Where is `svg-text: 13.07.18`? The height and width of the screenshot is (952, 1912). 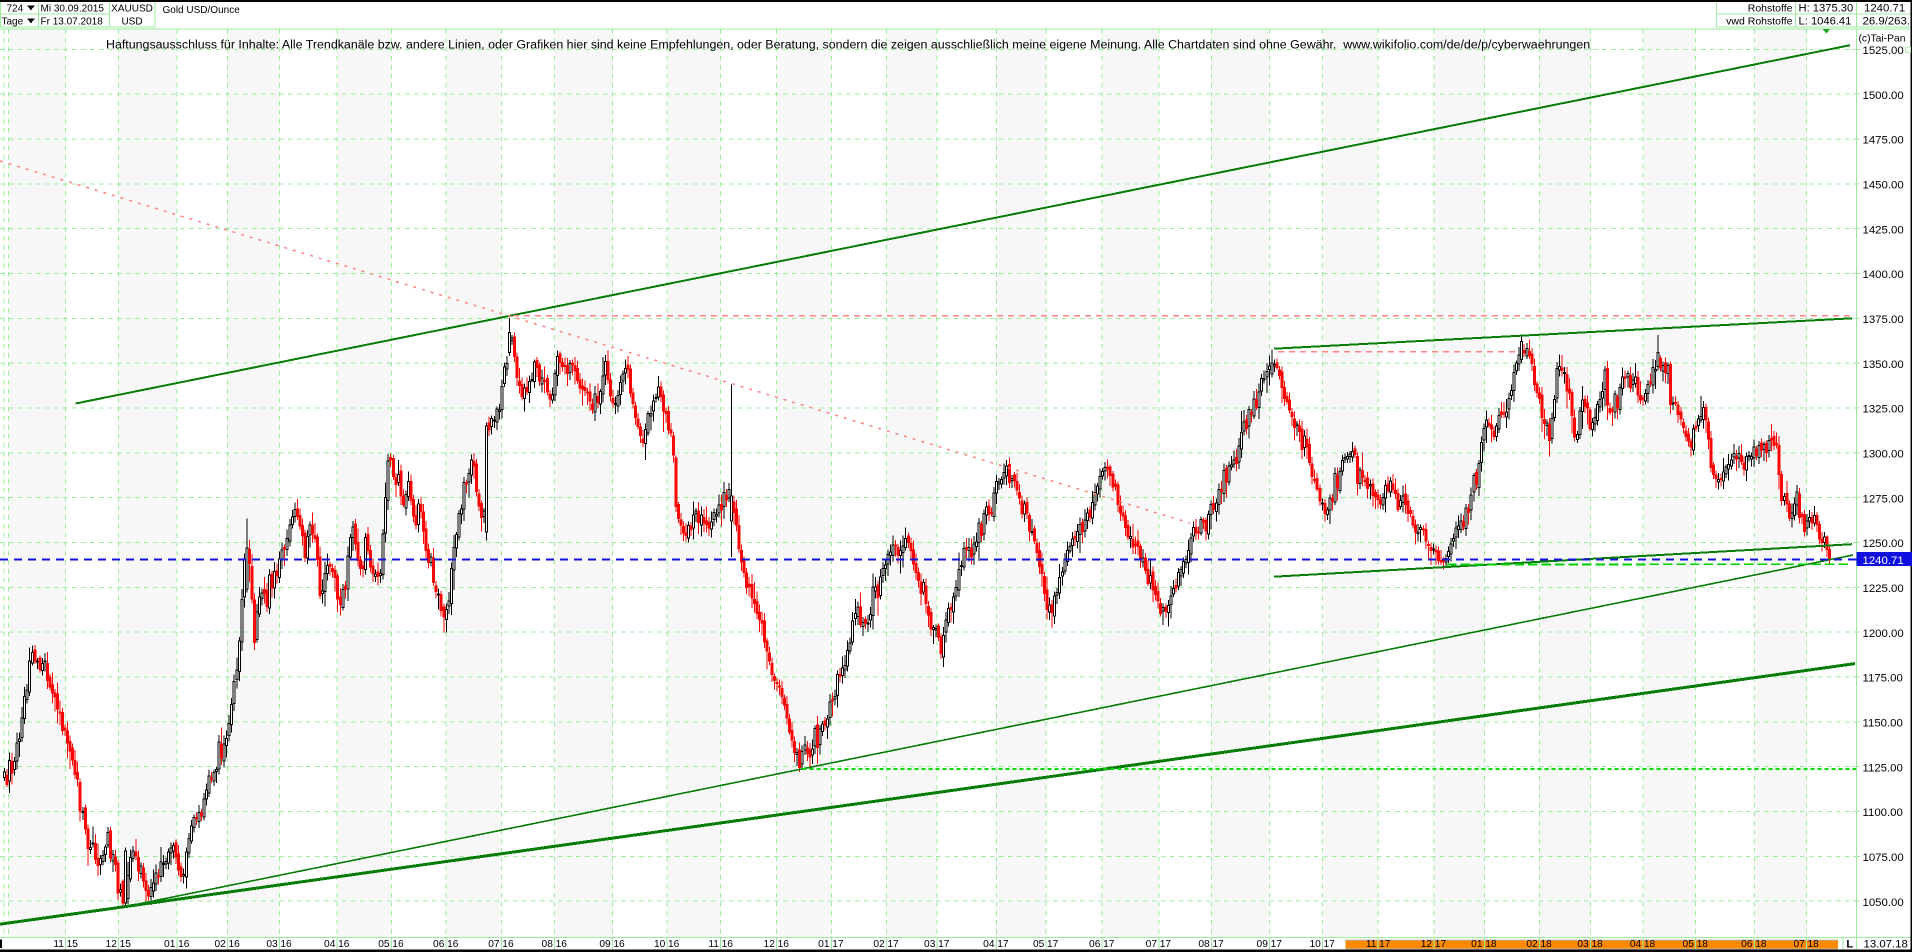 svg-text: 13.07.18 is located at coordinates (1886, 944).